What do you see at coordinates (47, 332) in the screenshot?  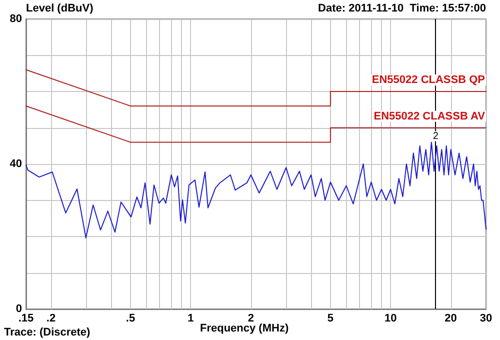 I see `text: Trace: (Discrete)` at bounding box center [47, 332].